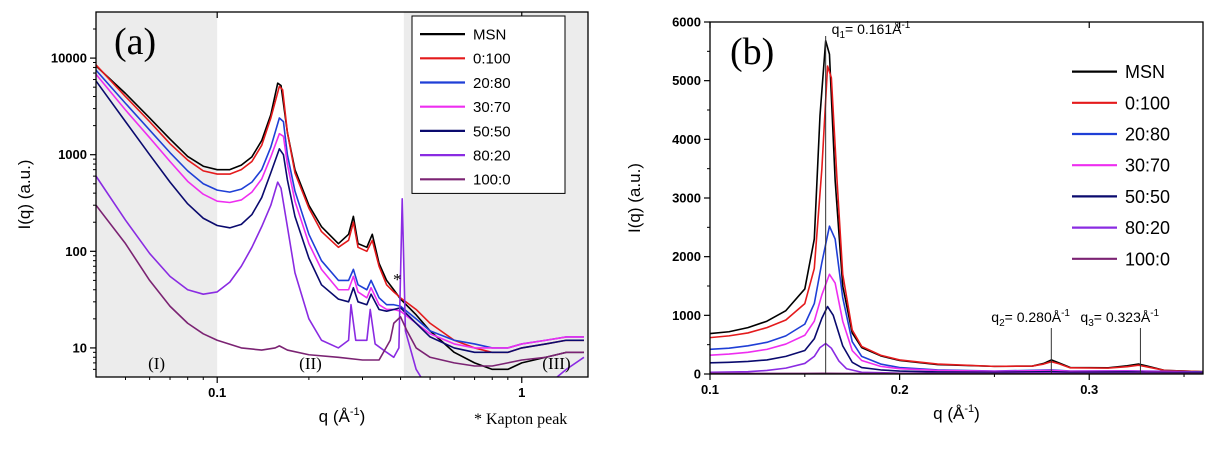 This screenshot has height=450, width=1210. What do you see at coordinates (335, 416) in the screenshot?
I see `panel-a-x-axis-label-main: q (Å` at bounding box center [335, 416].